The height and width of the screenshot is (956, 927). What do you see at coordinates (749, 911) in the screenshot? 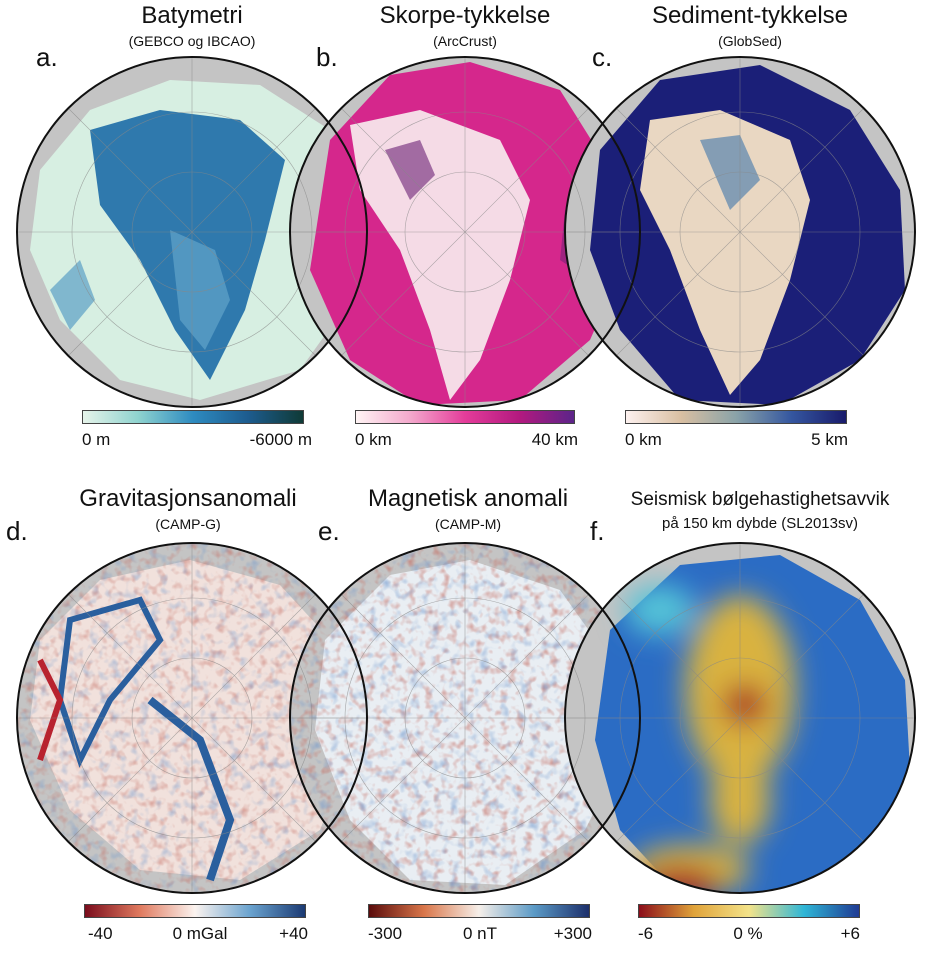
I see `colorbar-f` at bounding box center [749, 911].